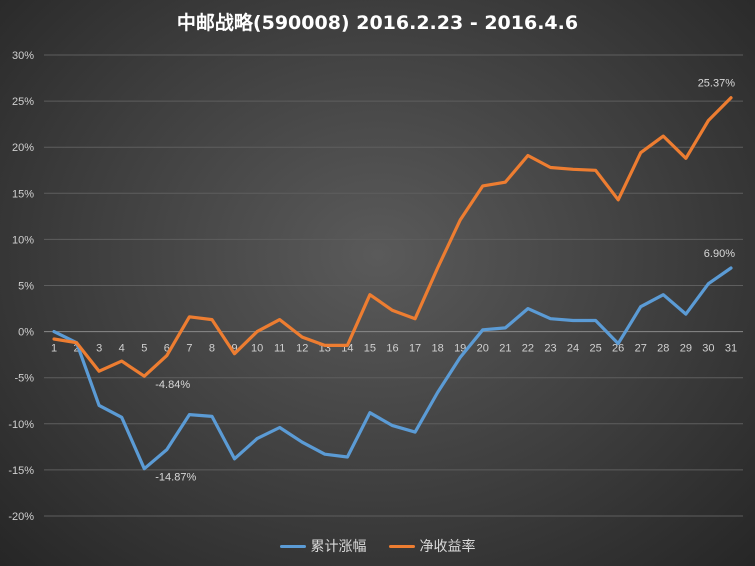 The width and height of the screenshot is (755, 566). I want to click on x-tick-label: 1, so click(54, 349).